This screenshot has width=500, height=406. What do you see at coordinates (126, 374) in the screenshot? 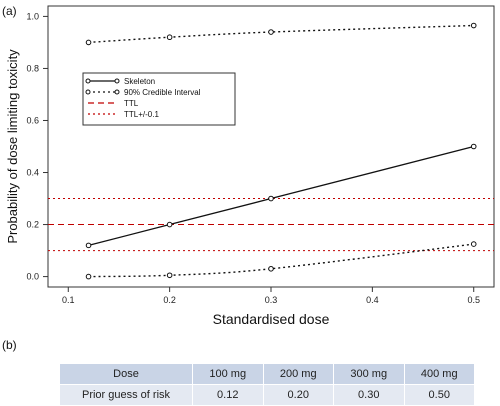
I see `table-header-cell: Dose` at bounding box center [126, 374].